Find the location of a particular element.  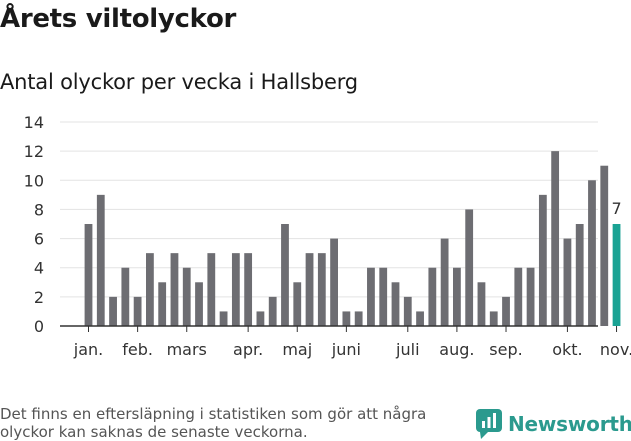

x-tick-label: maj is located at coordinates (297, 349).